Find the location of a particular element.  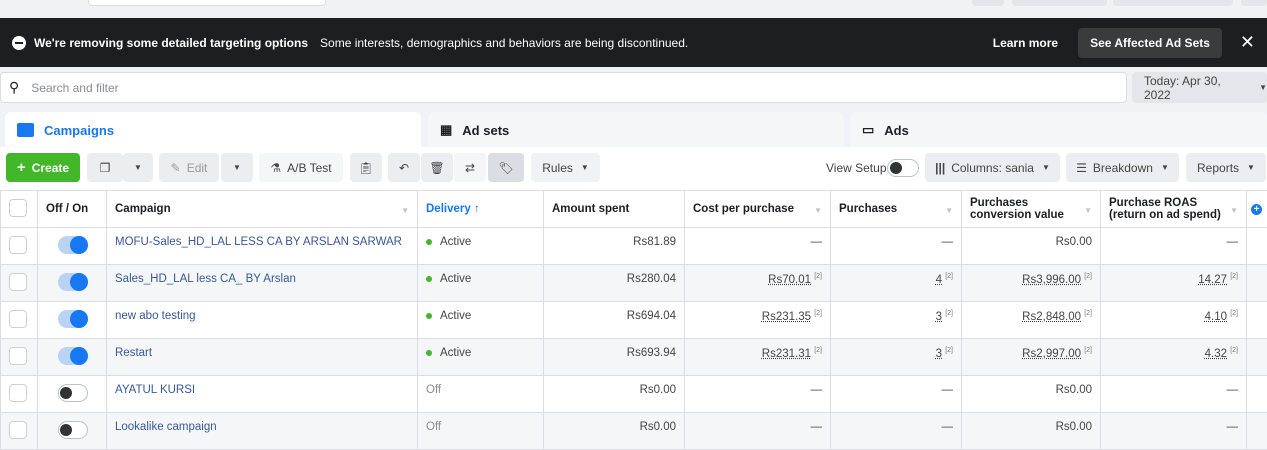

roas-value: 14.27 is located at coordinates (1212, 280).